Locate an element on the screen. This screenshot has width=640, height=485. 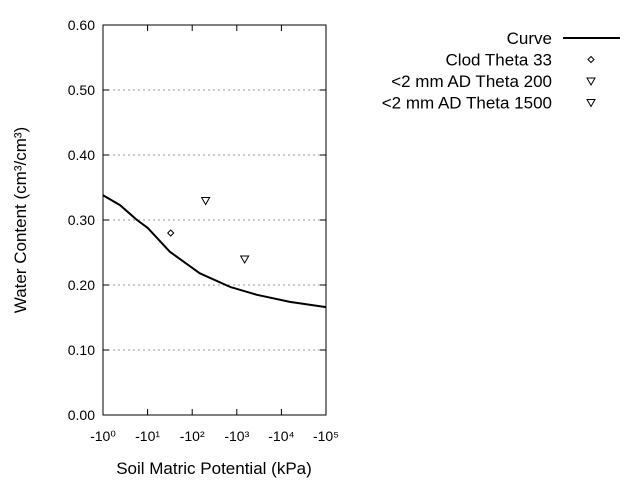
x-tick-label: -10³ is located at coordinates (236, 436).